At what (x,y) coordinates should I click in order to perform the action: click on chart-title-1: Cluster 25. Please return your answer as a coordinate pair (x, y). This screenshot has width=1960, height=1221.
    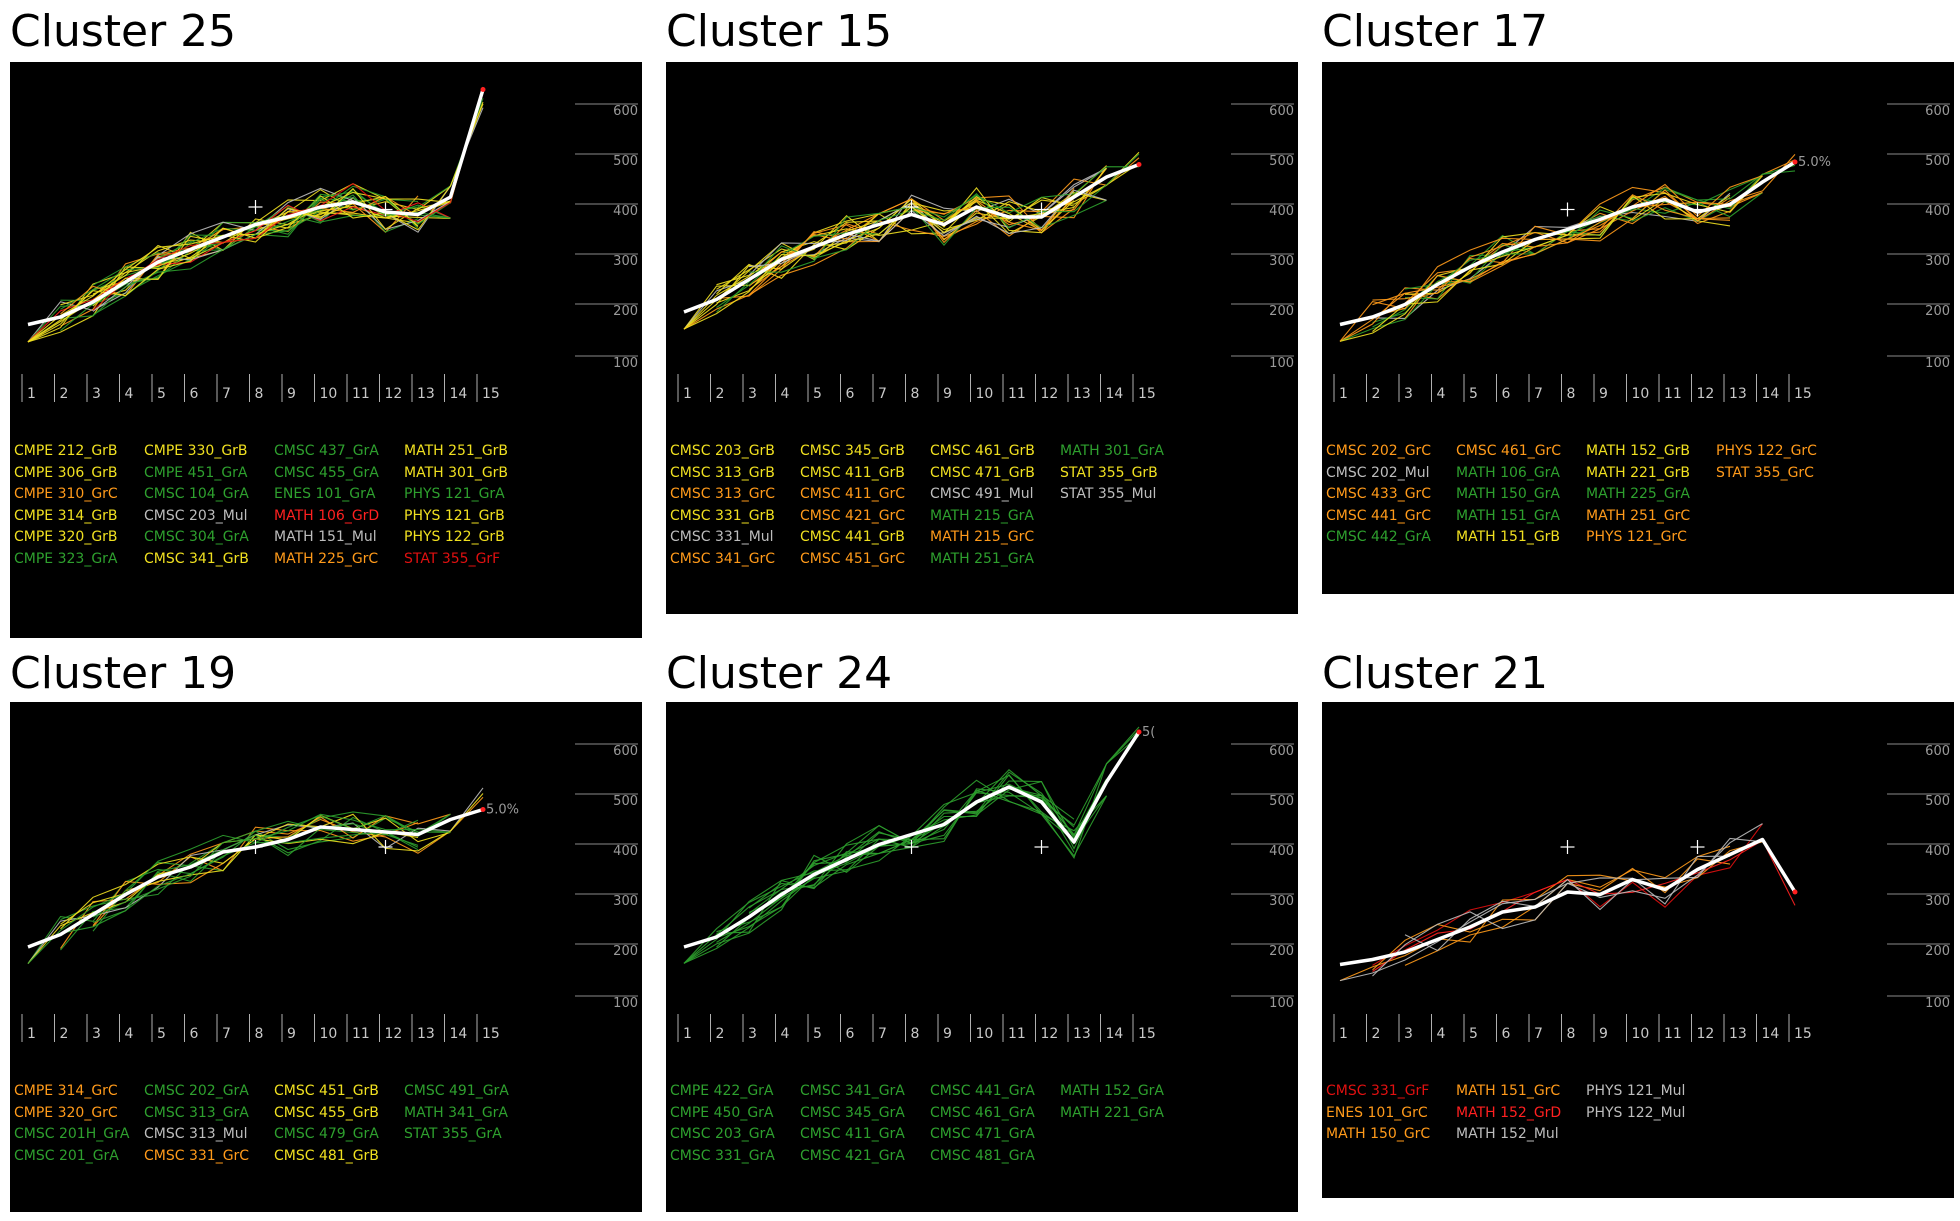
    Looking at the image, I should click on (123, 31).